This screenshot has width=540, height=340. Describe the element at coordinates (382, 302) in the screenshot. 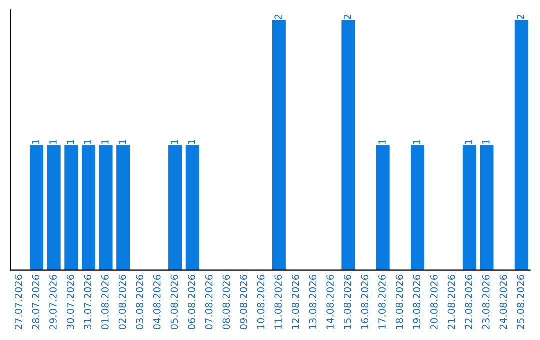

I see `x-tick-label: 17.08.2026` at that location.